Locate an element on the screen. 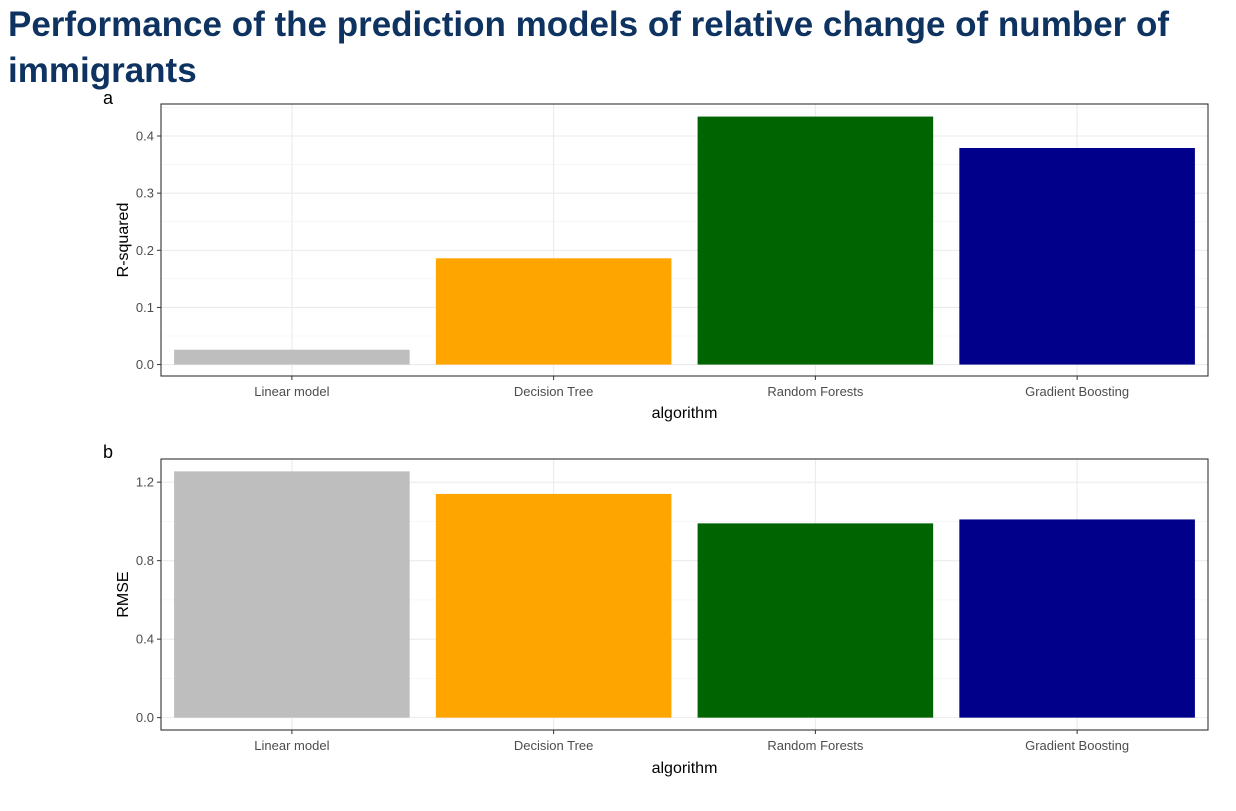  y-tick-label: 0.1 is located at coordinates (145, 307).